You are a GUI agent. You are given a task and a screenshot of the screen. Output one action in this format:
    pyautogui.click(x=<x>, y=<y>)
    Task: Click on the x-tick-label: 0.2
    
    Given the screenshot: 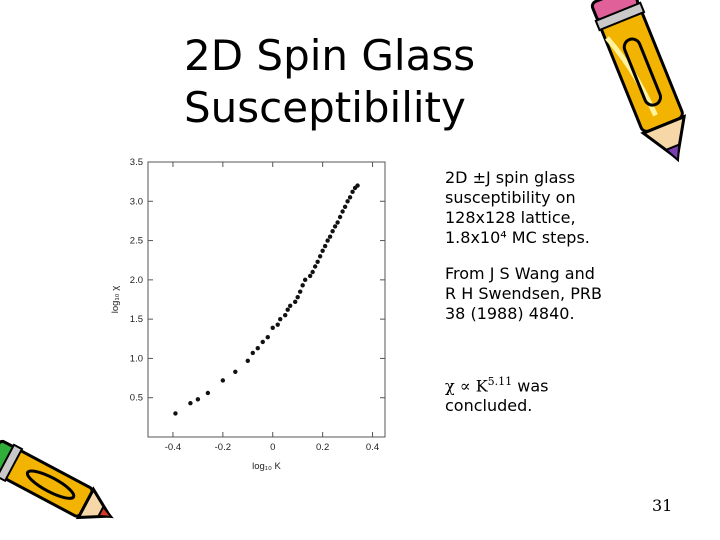 What is the action you would take?
    pyautogui.click(x=322, y=447)
    